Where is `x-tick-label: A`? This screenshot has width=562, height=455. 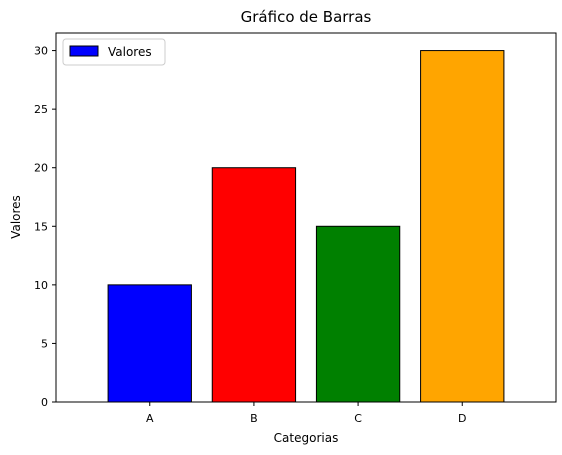 x-tick-label: A is located at coordinates (150, 418).